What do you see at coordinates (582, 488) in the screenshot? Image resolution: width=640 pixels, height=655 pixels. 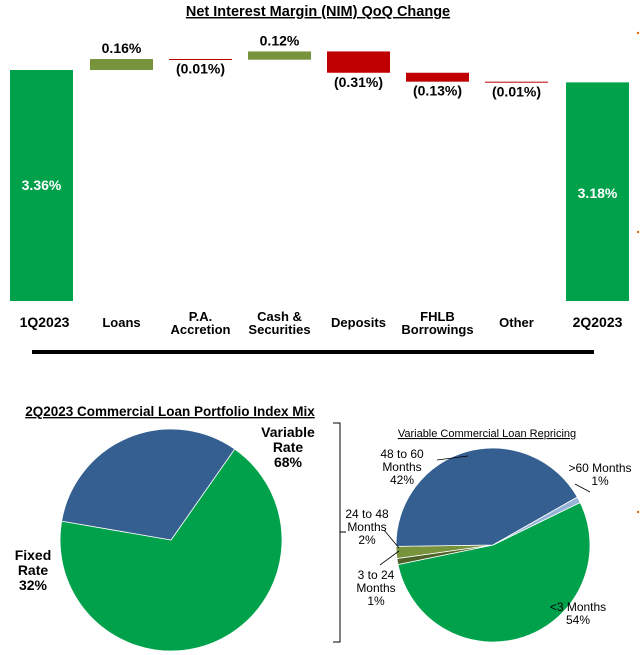 I see `leader-gt60` at bounding box center [582, 488].